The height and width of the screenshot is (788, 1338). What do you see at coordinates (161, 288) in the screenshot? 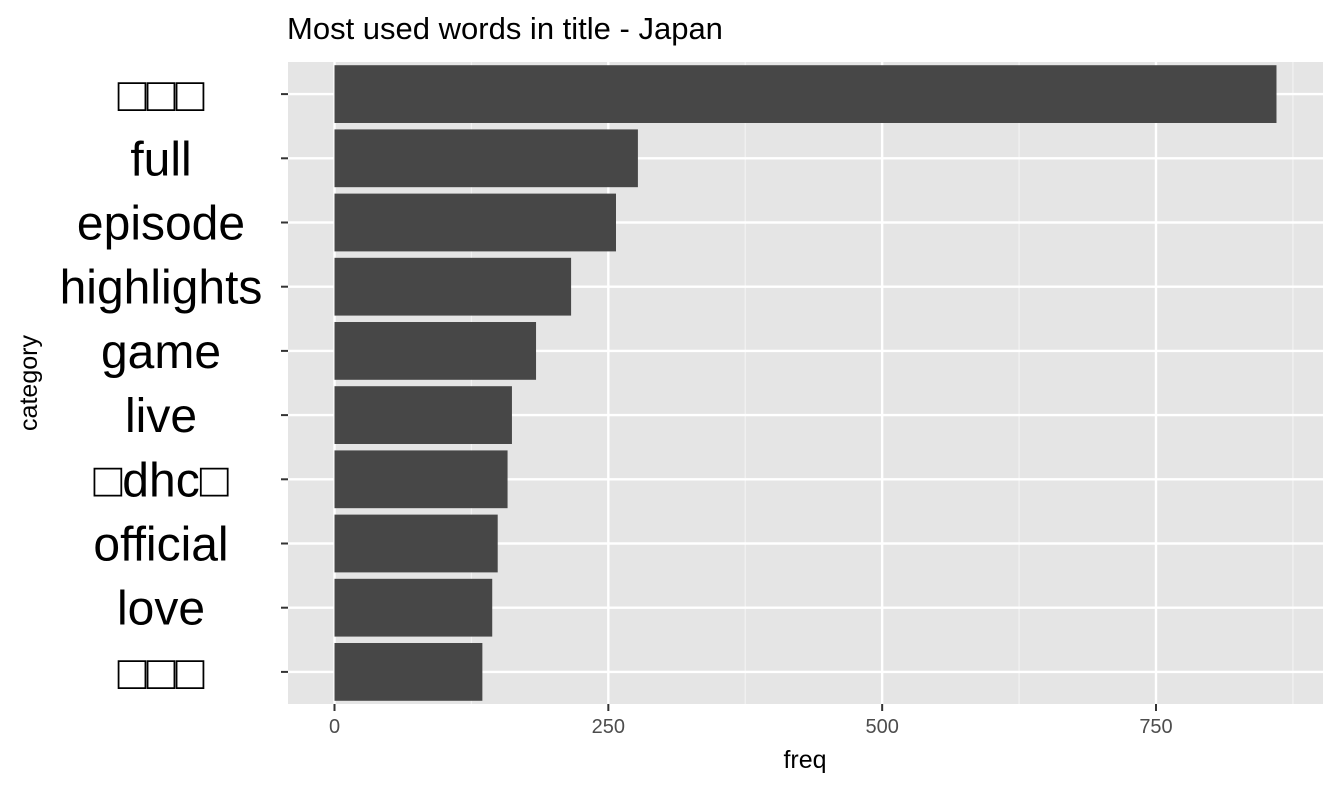
I see `y-tick-label: highlights` at bounding box center [161, 288].